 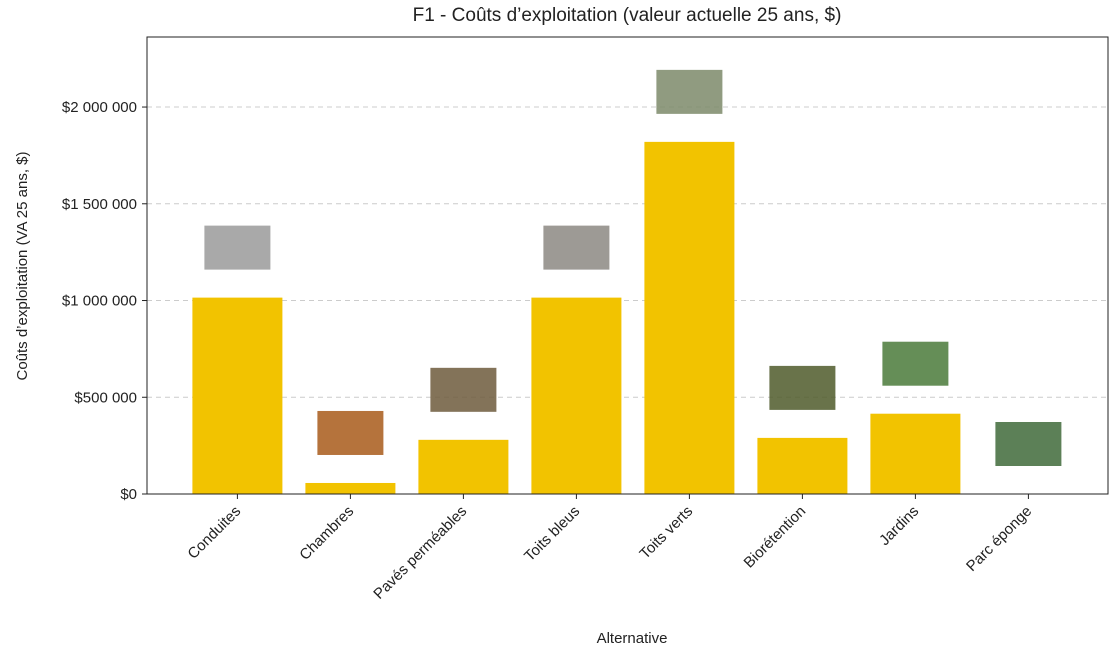 What do you see at coordinates (326, 533) in the screenshot?
I see `x-tick-label: Chambres` at bounding box center [326, 533].